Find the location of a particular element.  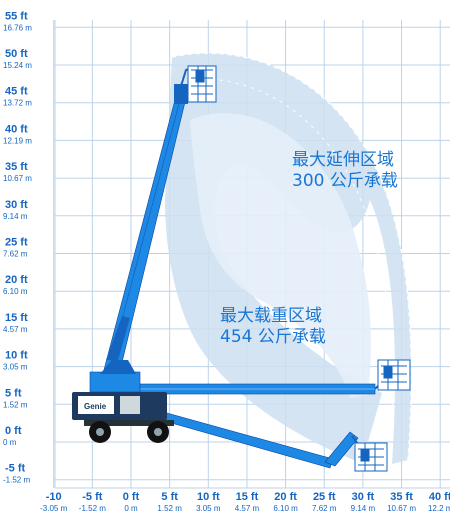

y-tick-ft: 50 ft is located at coordinates (16, 54).